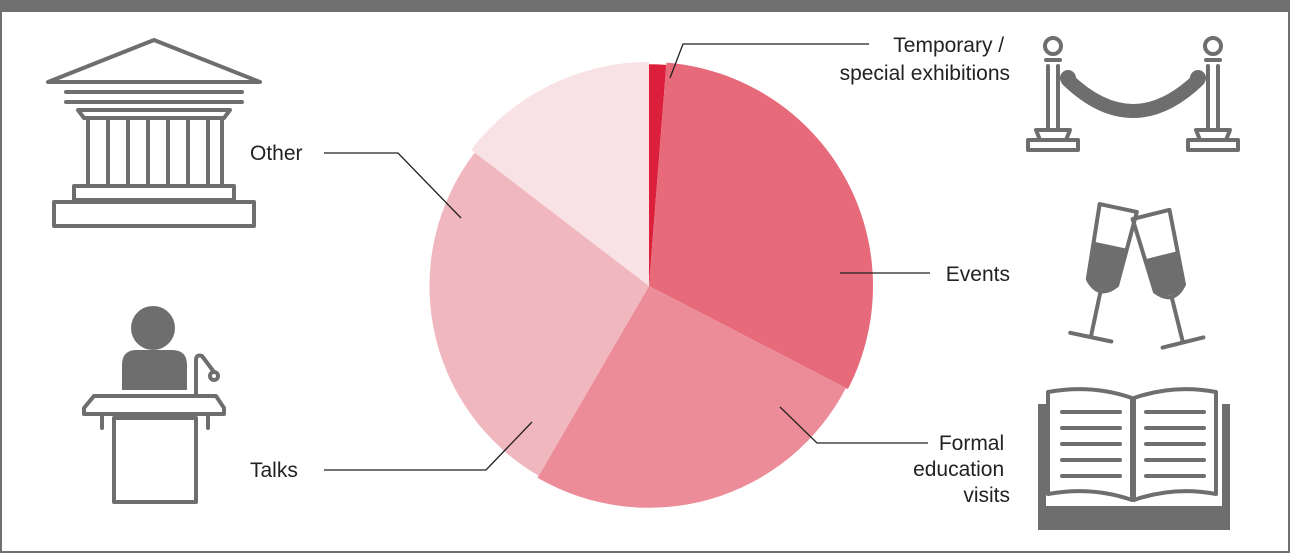 This screenshot has height=553, width=1290. I want to click on label-temporary-exhibitions-line-1: Temporary /, so click(948, 45).